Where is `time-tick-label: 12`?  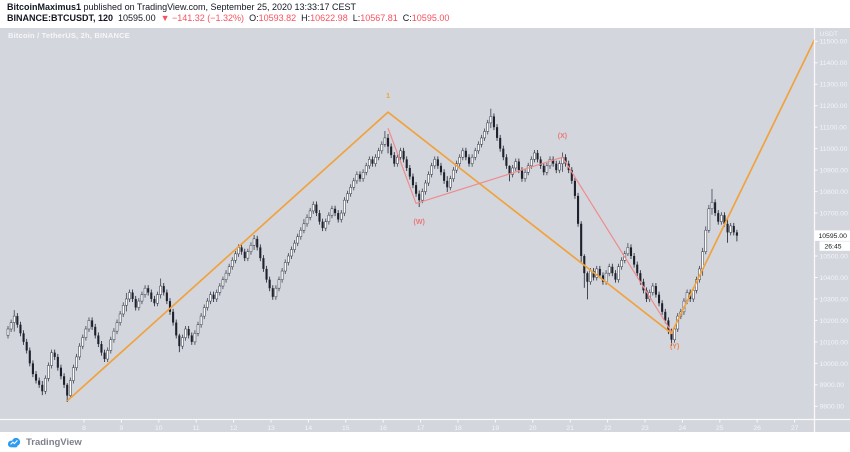 time-tick-label: 12 is located at coordinates (234, 428).